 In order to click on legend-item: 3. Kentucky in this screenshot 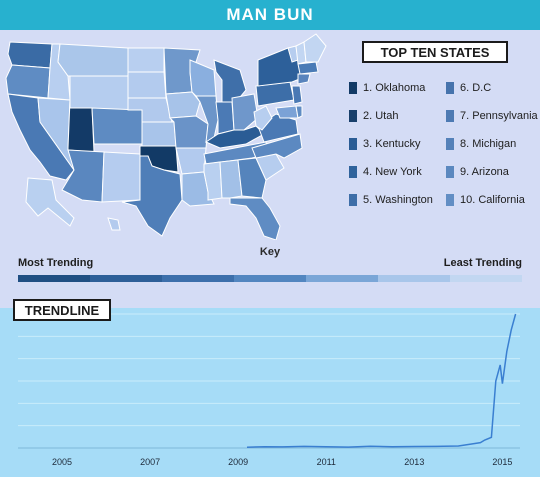, I will do `click(384, 144)`.